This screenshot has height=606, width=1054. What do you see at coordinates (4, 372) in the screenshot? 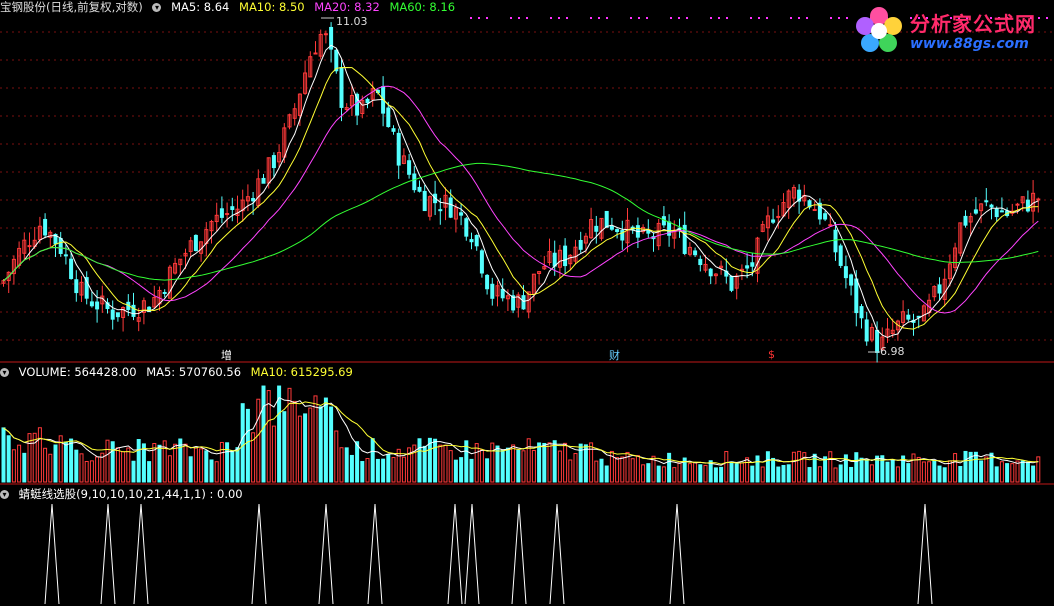
I see `volume-settings-icon: ▾` at bounding box center [4, 372].